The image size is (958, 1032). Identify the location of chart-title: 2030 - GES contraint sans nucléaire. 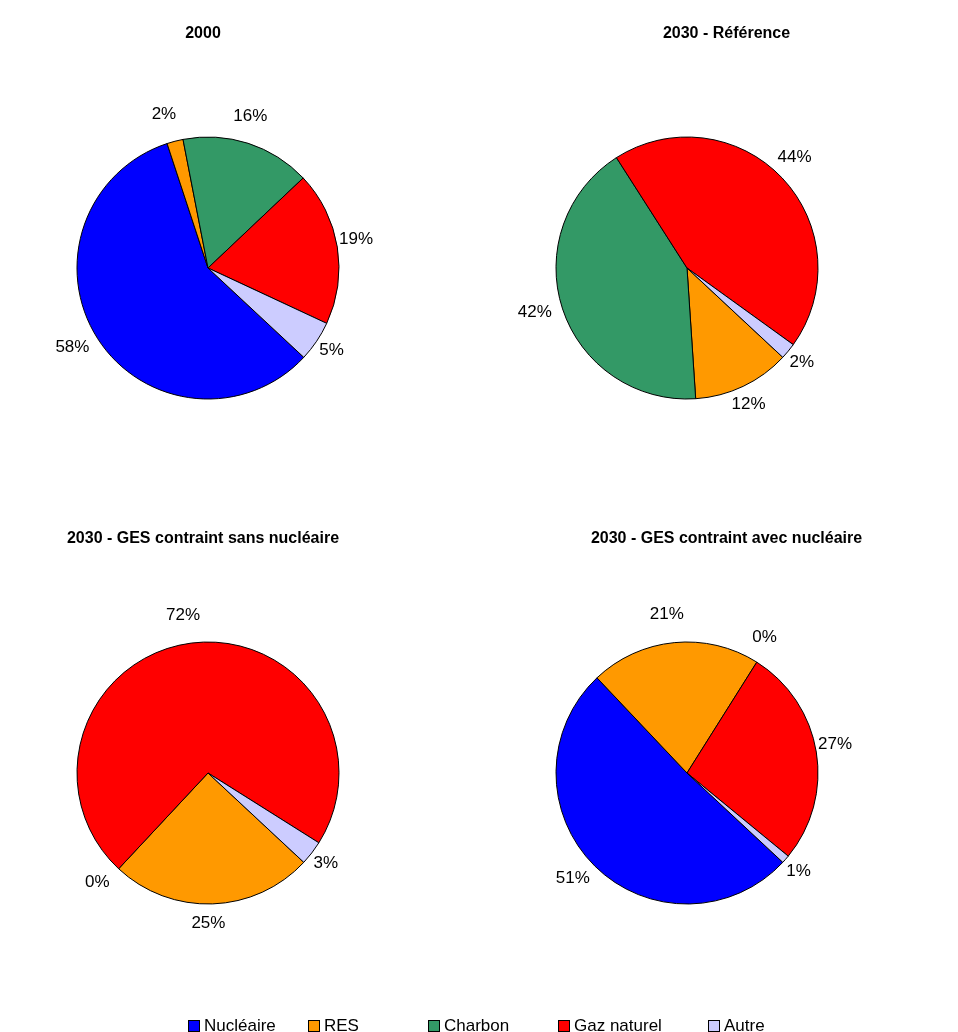
(203, 538).